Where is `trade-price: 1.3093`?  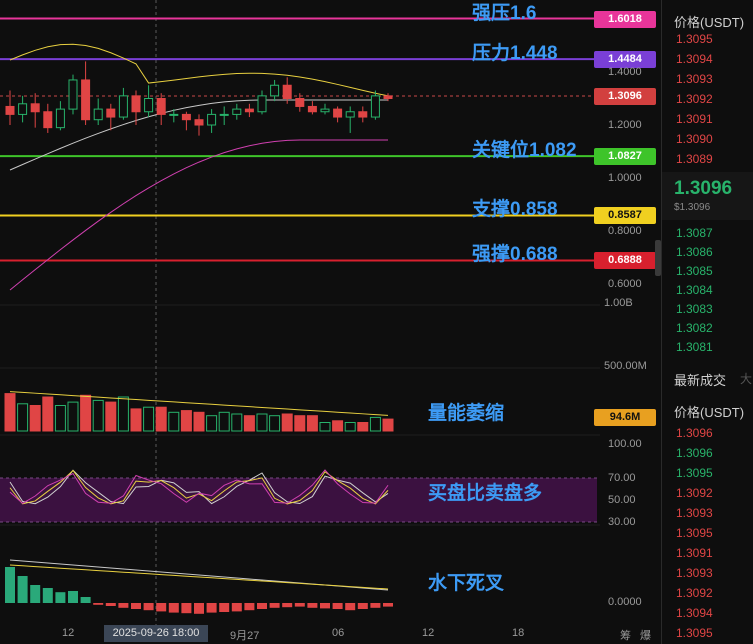
trade-price: 1.3093 is located at coordinates (694, 573).